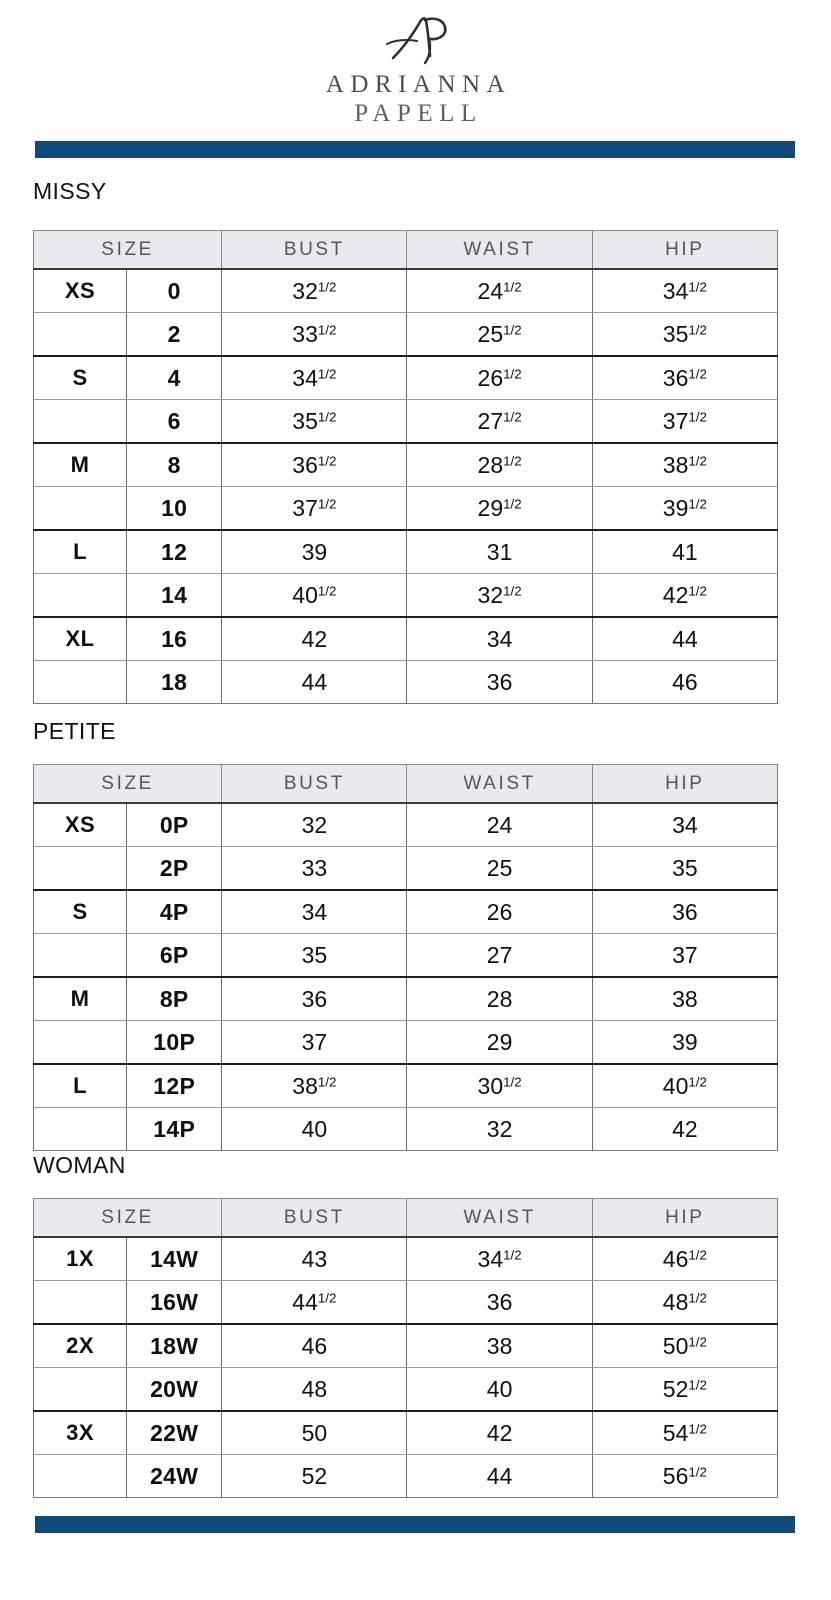 The image size is (831, 1600). What do you see at coordinates (174, 1302) in the screenshot?
I see `cell-numeric-size: 16W` at bounding box center [174, 1302].